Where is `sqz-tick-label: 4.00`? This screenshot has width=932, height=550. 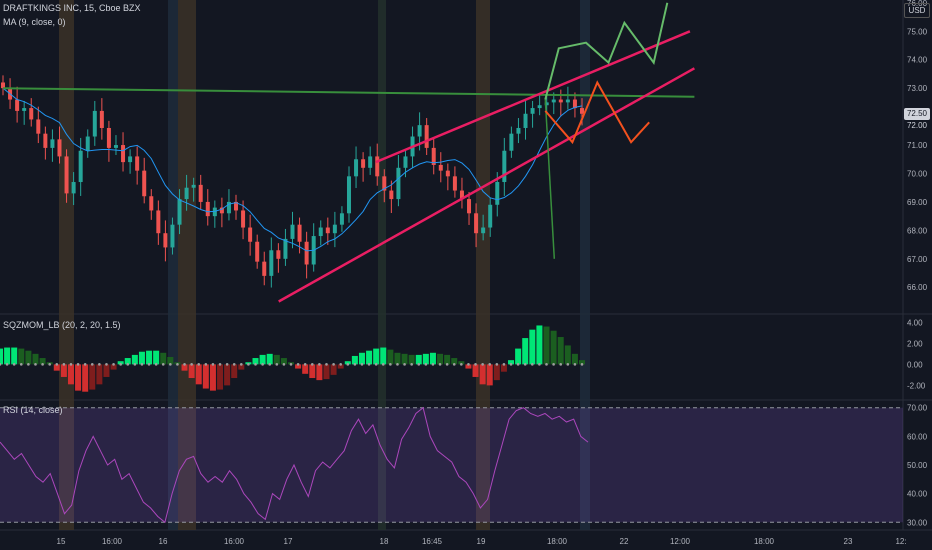
sqz-tick-label: 4.00 is located at coordinates (915, 322).